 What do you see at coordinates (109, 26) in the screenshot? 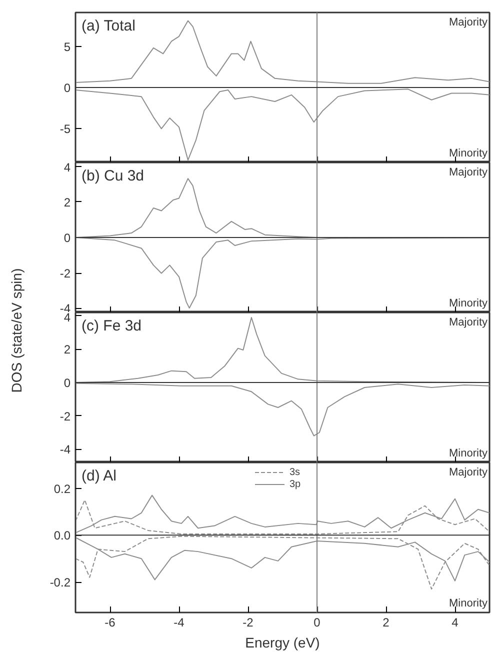
I see `chart-title: (a) Total` at bounding box center [109, 26].